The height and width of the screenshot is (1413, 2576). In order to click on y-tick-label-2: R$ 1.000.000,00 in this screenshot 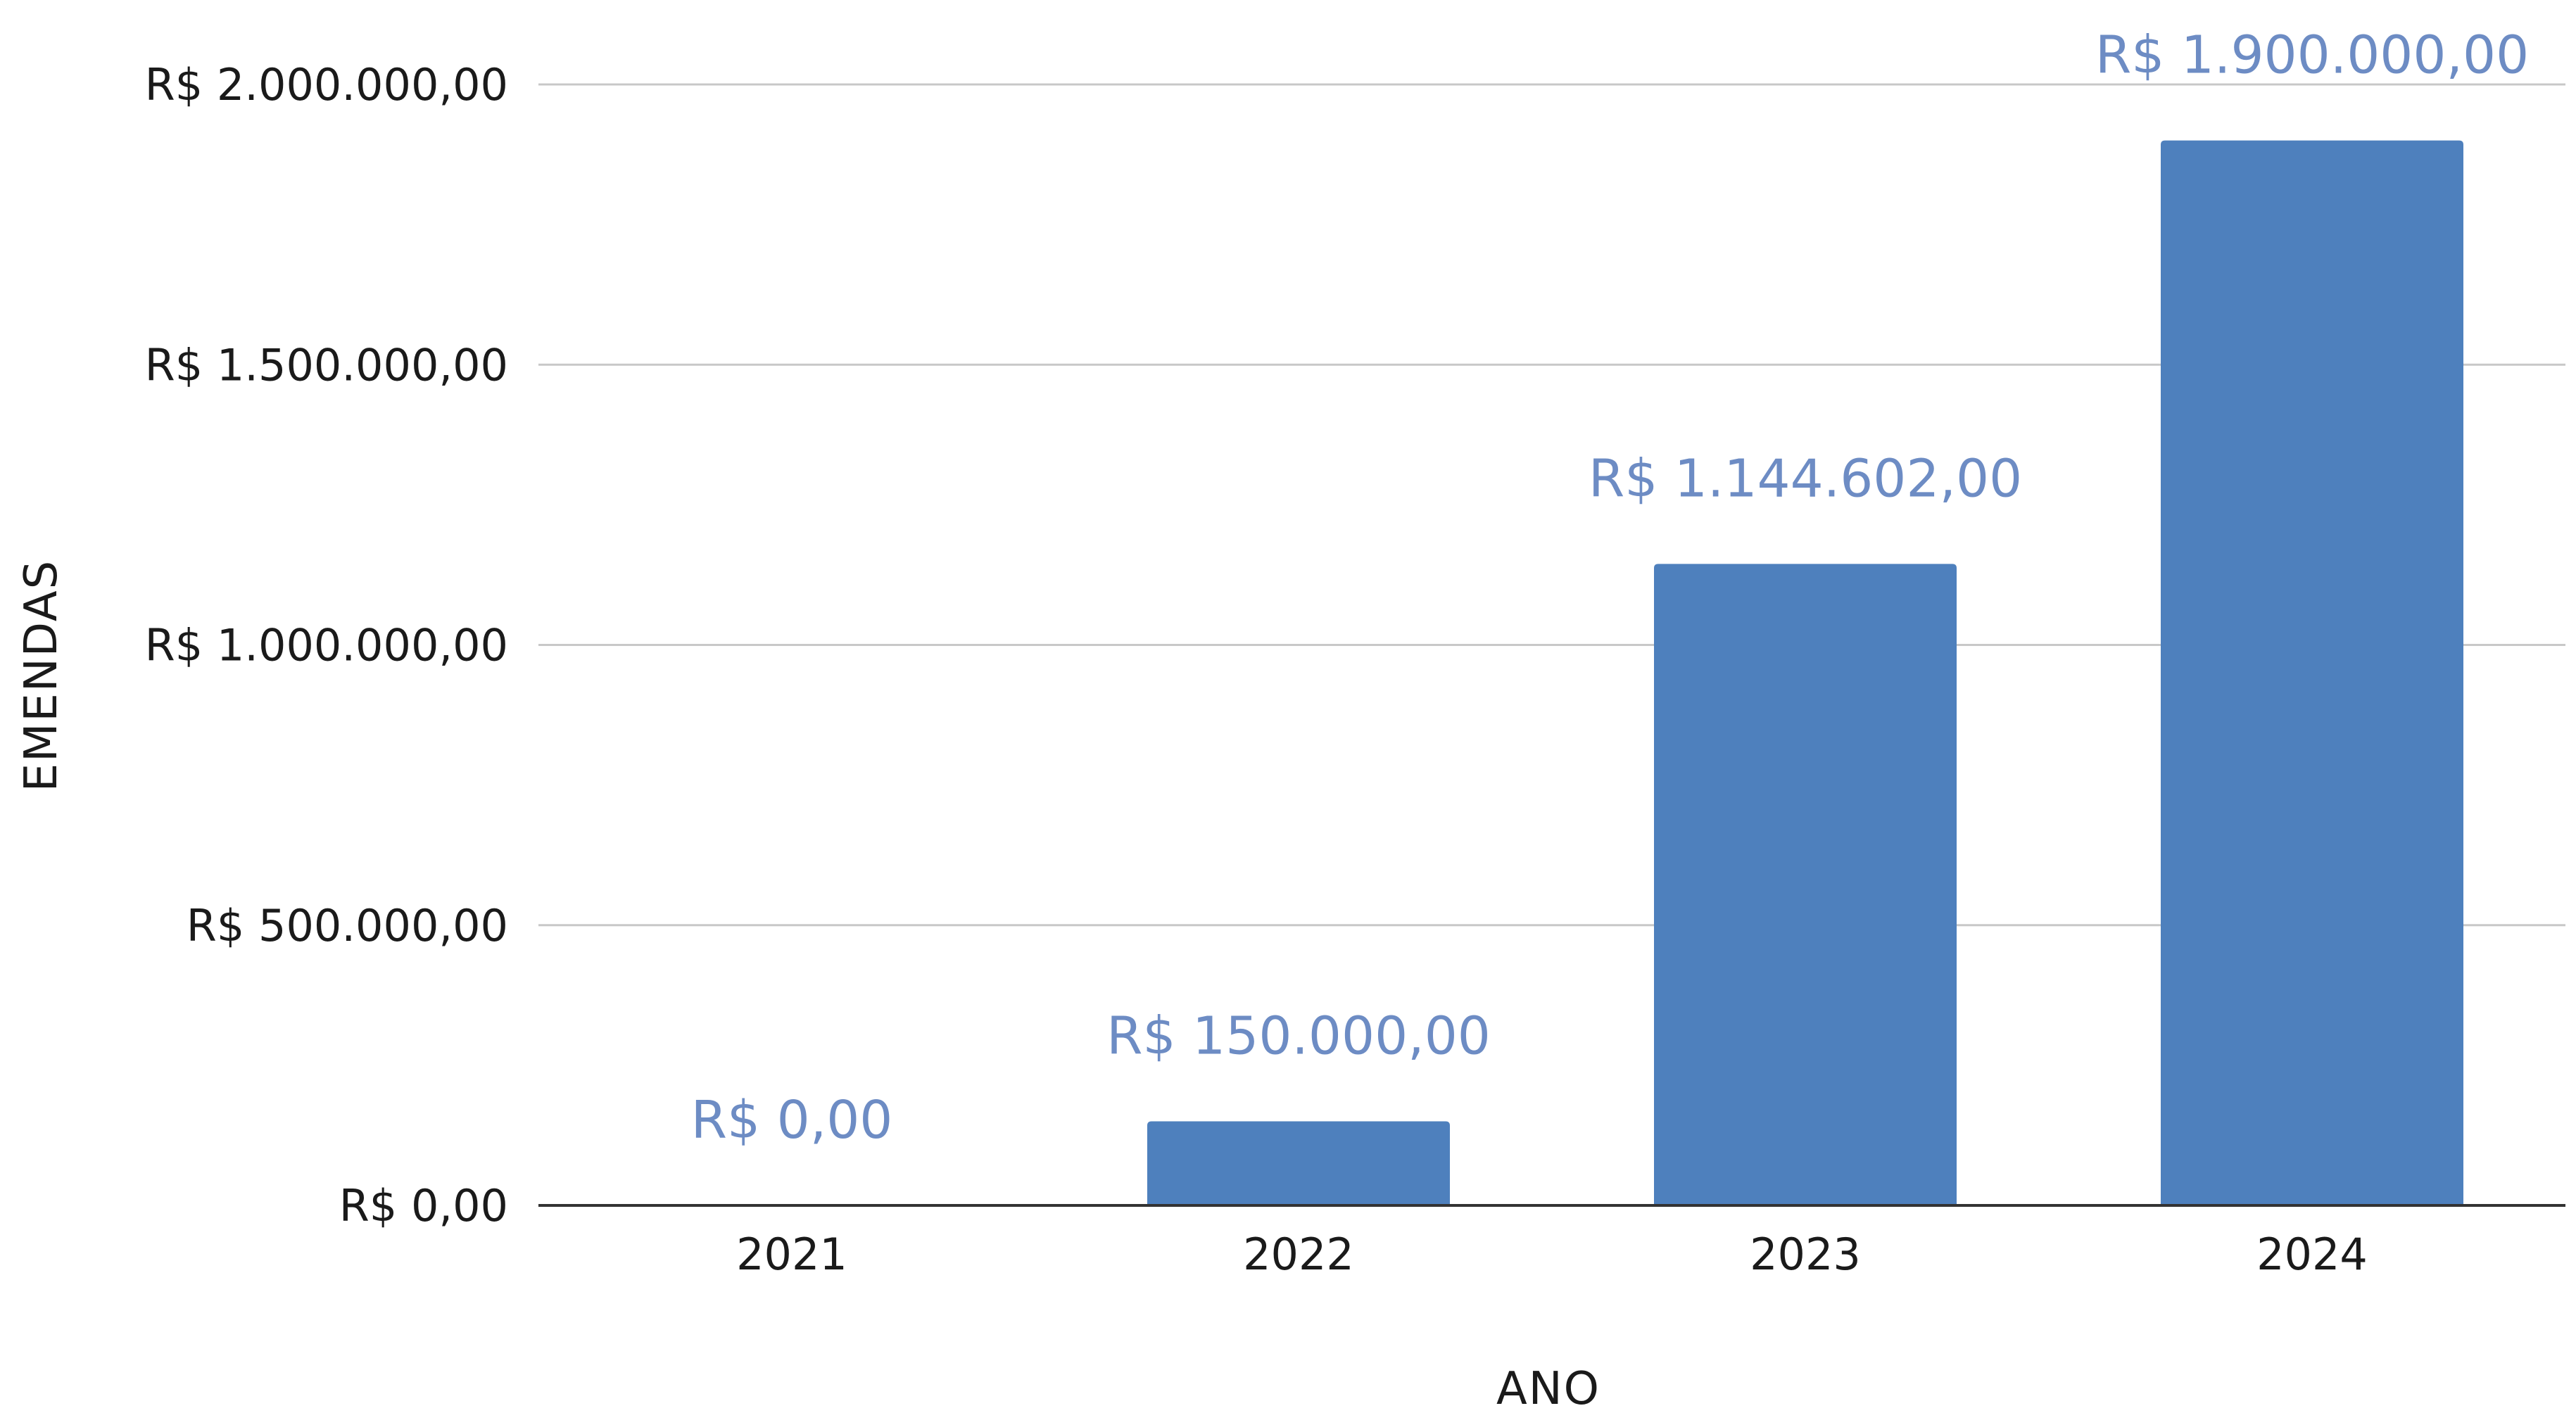, I will do `click(326, 645)`.